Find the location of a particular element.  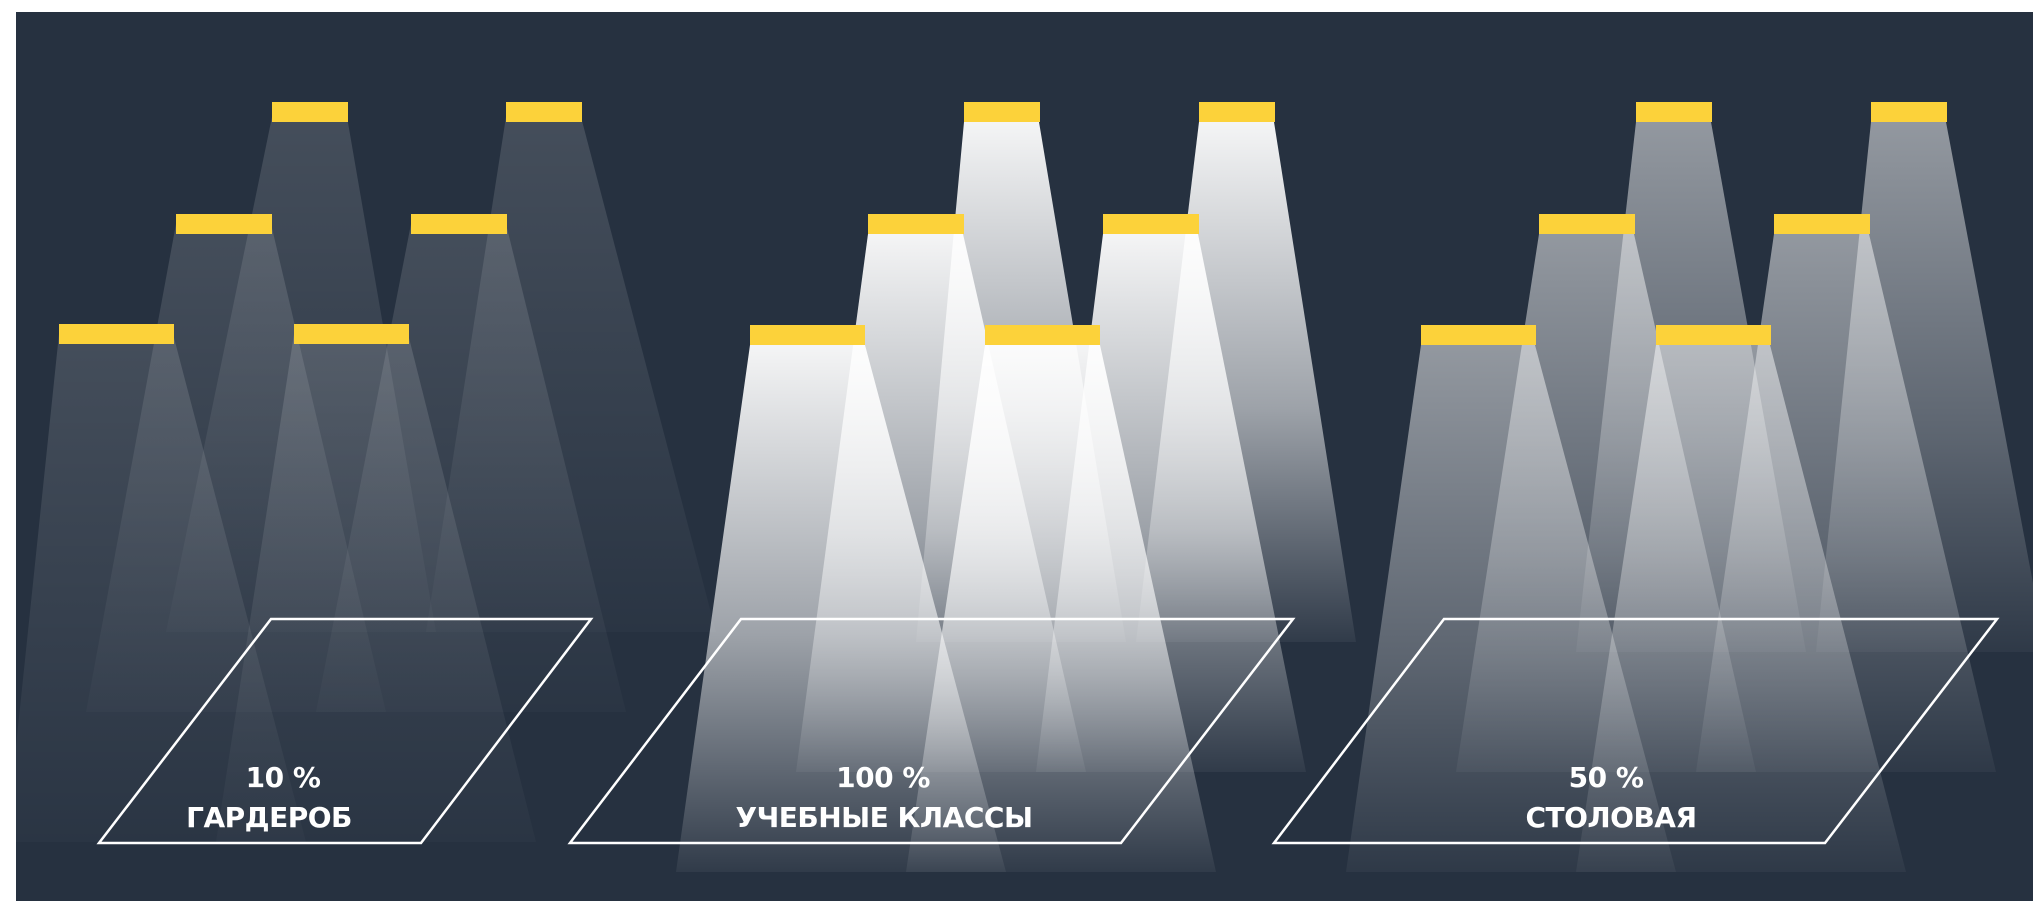

floor-outline-gardrob is located at coordinates (345, 731).